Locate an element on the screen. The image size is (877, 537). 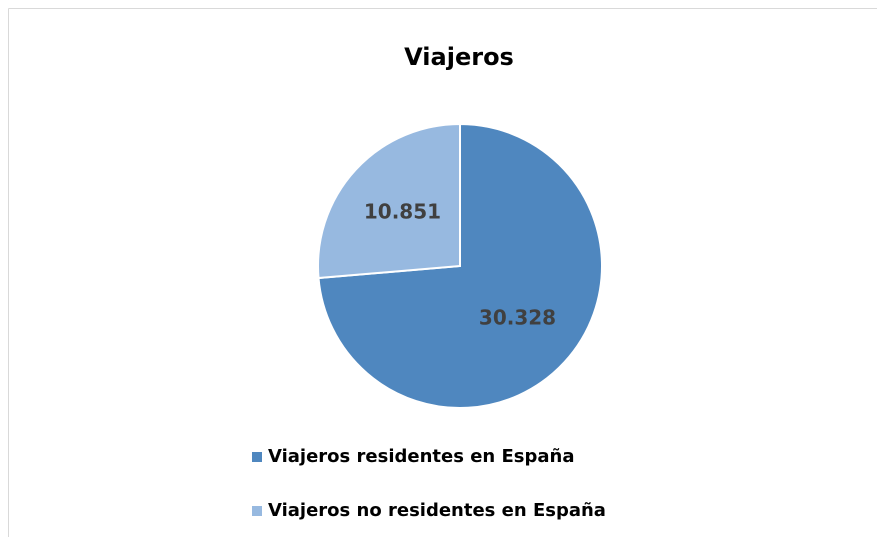
chart-title: Viajeros is located at coordinates (459, 57).